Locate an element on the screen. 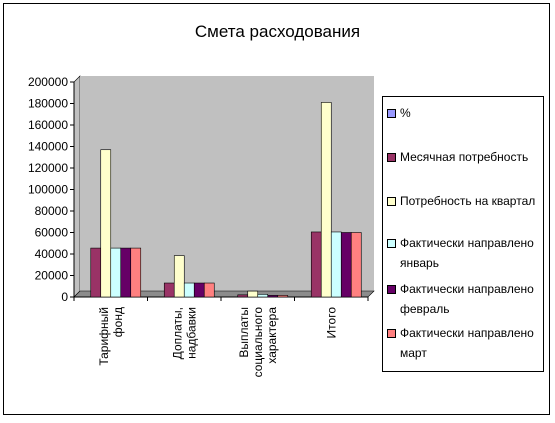  legend-label: Фактически направлено февраль is located at coordinates (467, 299).